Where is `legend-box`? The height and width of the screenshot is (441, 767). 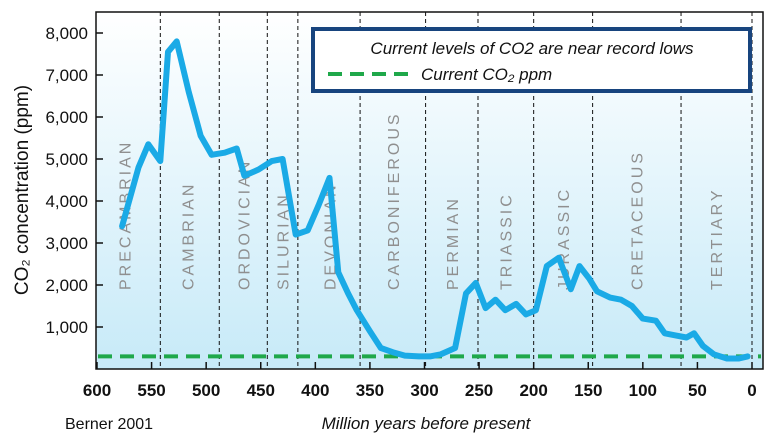 legend-box is located at coordinates (531, 60).